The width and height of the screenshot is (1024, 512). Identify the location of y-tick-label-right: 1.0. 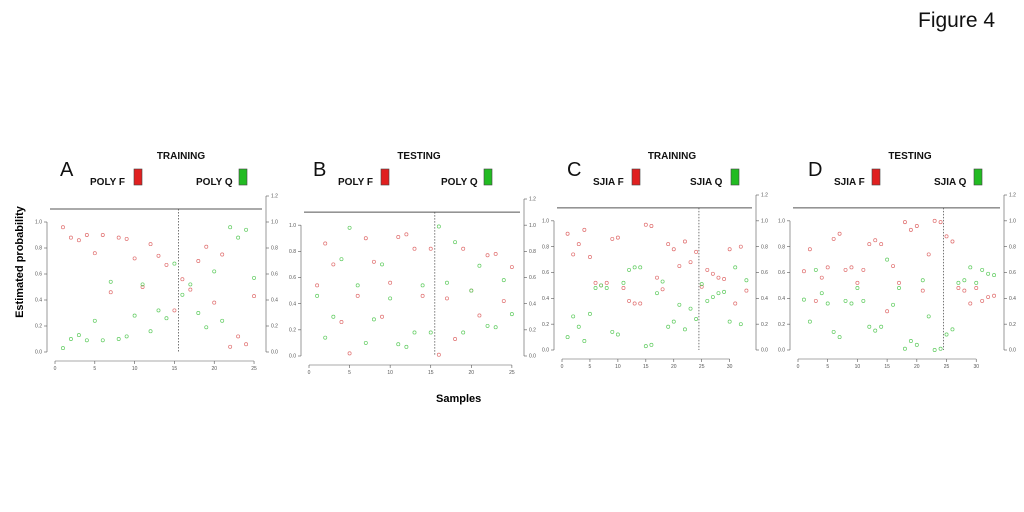
(1012, 221).